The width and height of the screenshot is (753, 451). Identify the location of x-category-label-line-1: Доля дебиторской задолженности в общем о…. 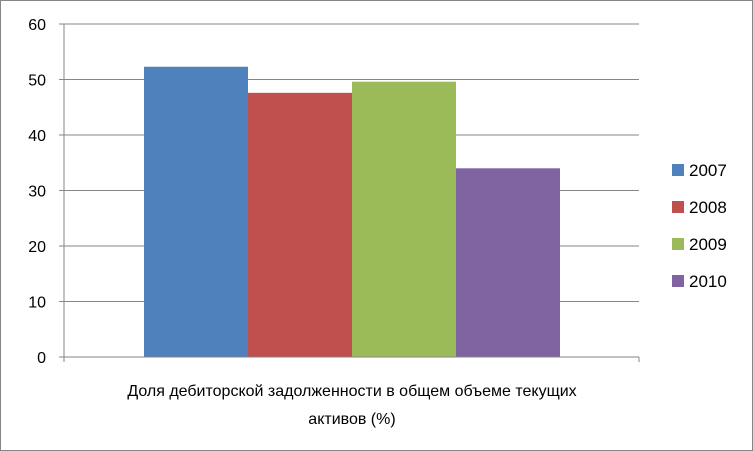
(351, 391).